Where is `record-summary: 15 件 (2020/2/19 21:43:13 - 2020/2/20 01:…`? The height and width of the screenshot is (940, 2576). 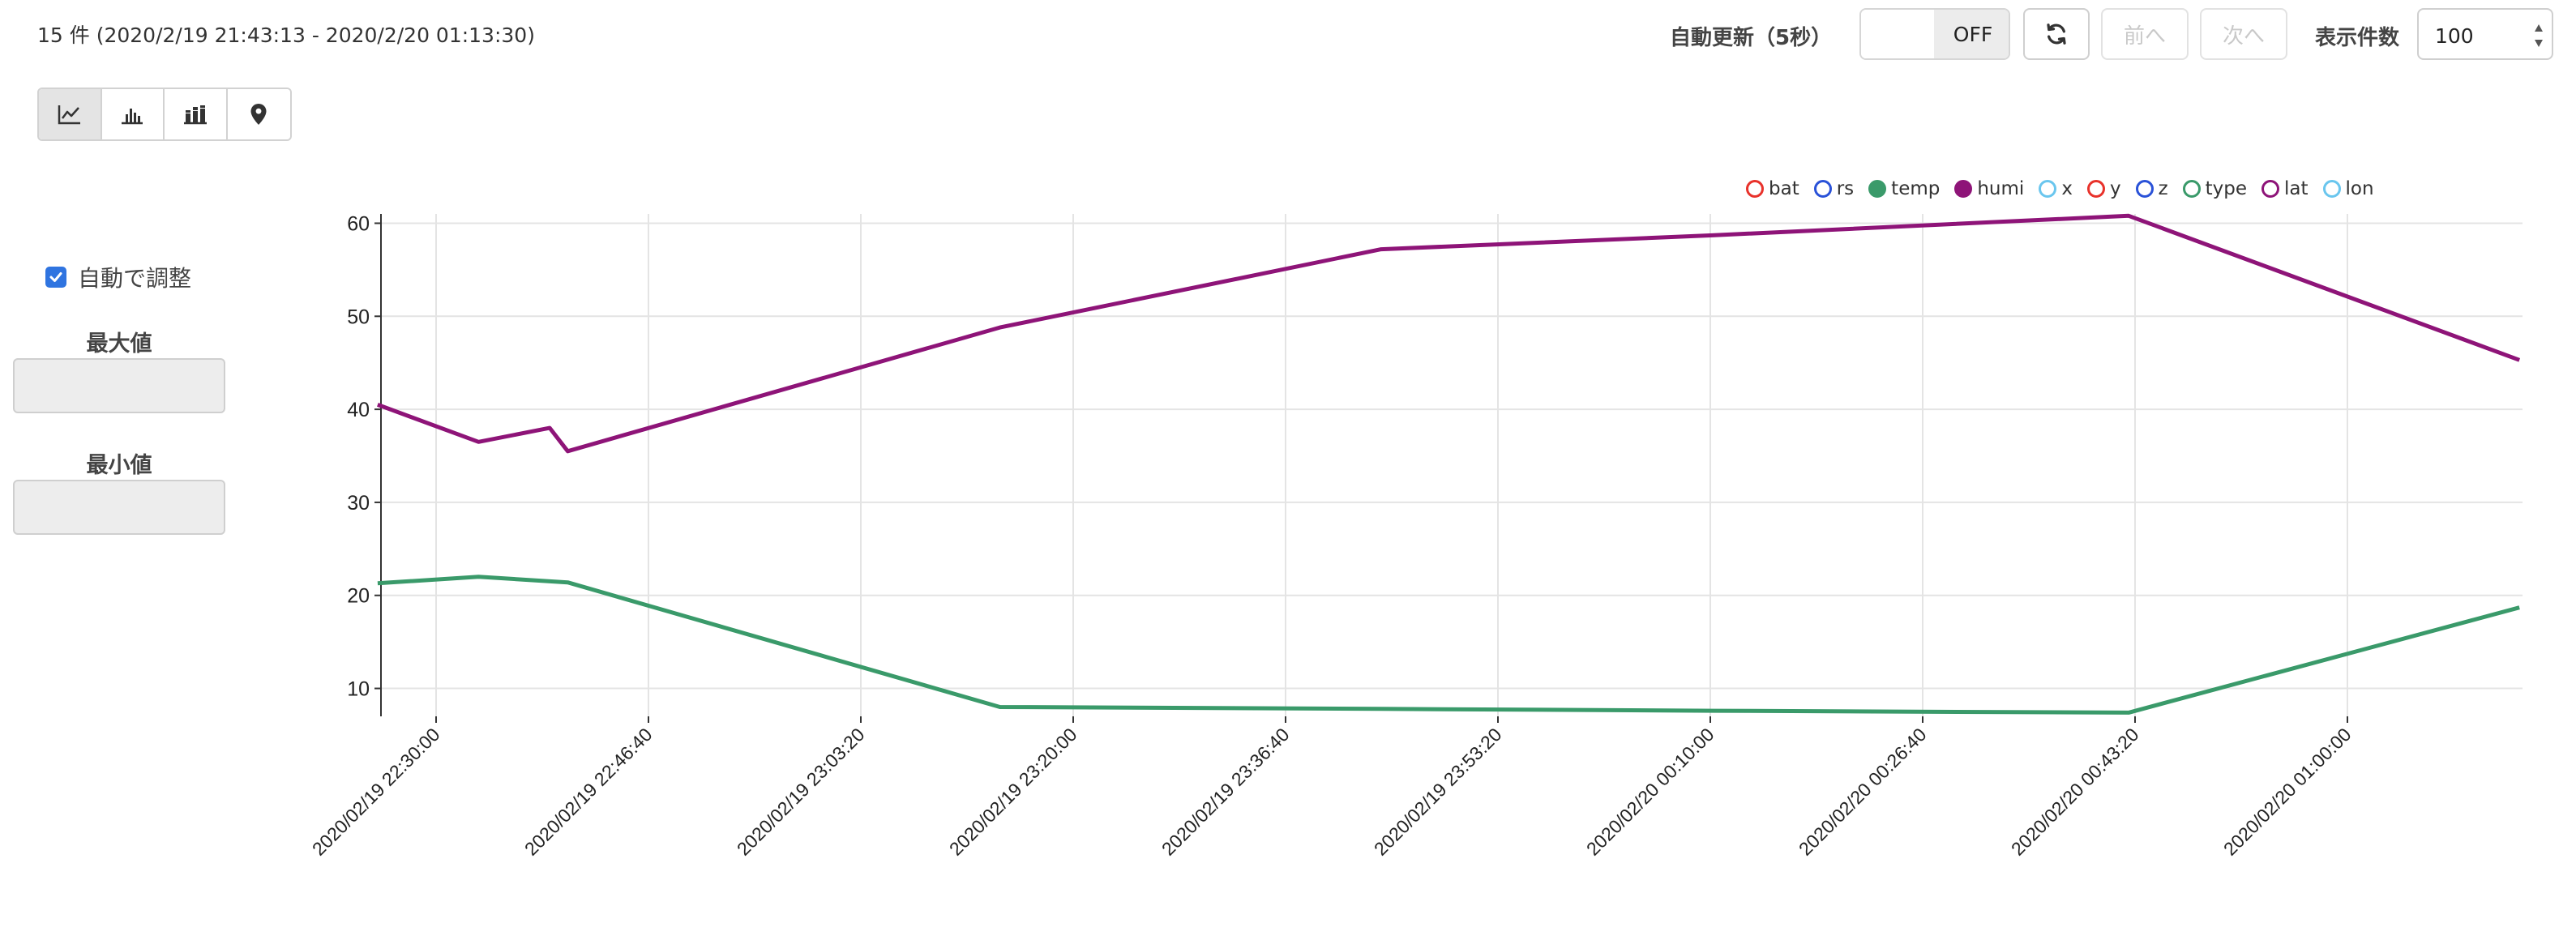 record-summary: 15 件 (2020/2/19 21:43:13 - 2020/2/20 01:… is located at coordinates (286, 35).